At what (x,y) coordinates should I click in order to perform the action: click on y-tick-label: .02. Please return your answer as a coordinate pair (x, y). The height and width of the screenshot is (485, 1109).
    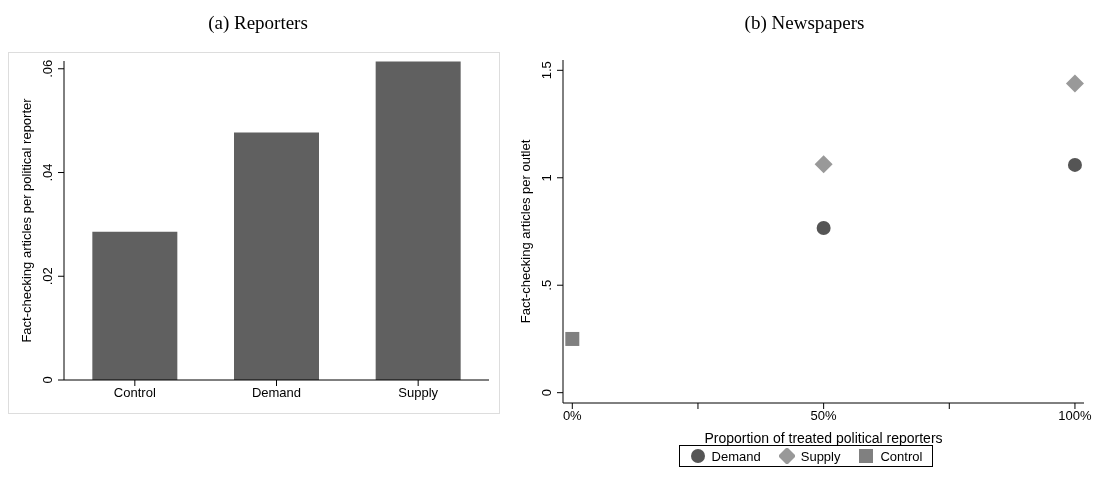
    Looking at the image, I should click on (47, 276).